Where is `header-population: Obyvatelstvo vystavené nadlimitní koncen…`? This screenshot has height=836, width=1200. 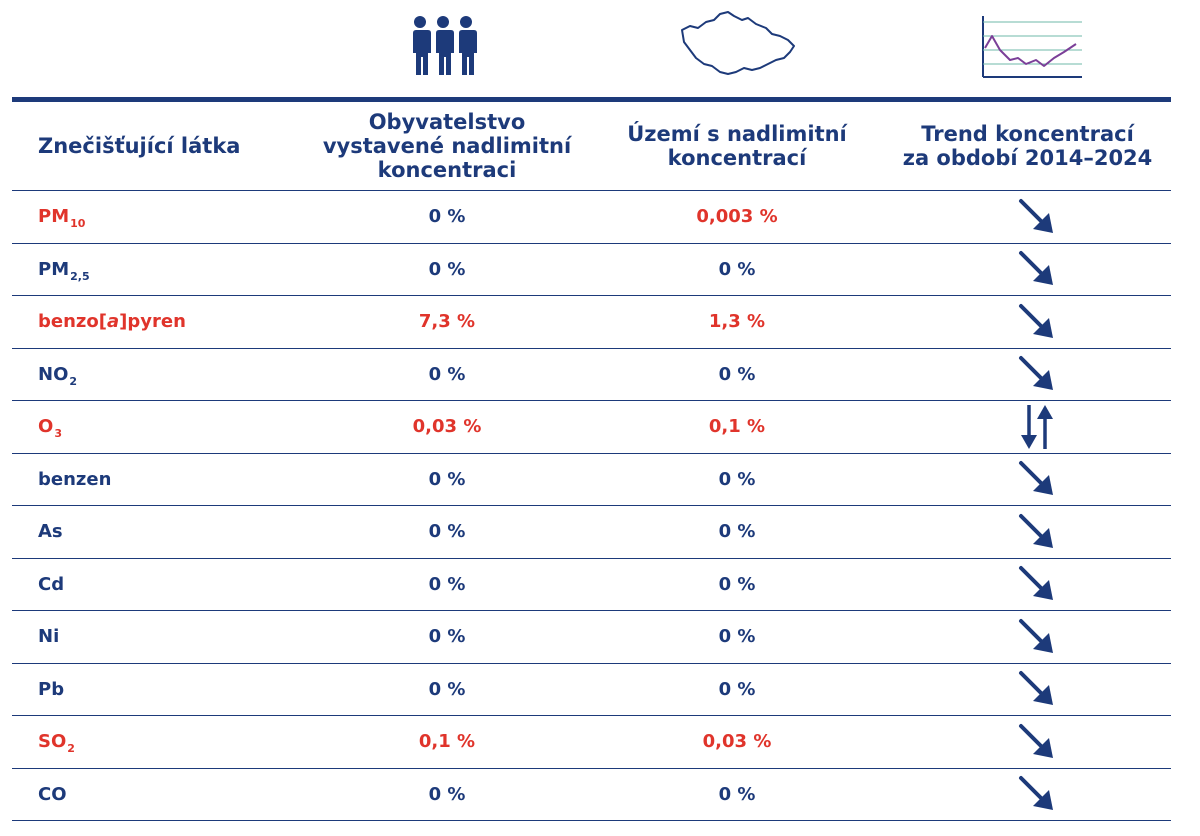
header-population: Obyvatelstvo vystavené nadlimitní koncen… is located at coordinates (447, 146).